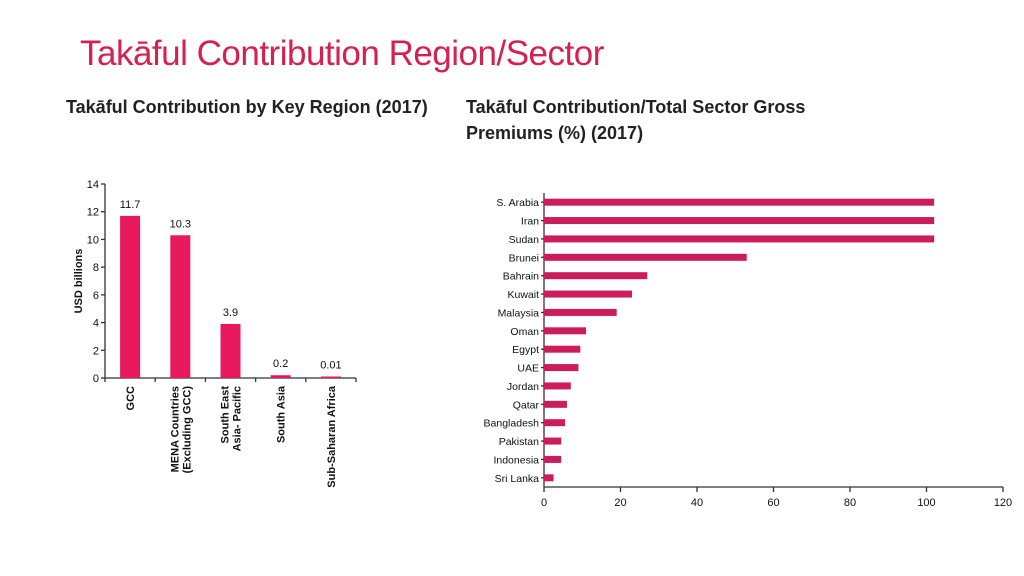 The image size is (1024, 576). I want to click on category-label: Indonesia, so click(516, 460).